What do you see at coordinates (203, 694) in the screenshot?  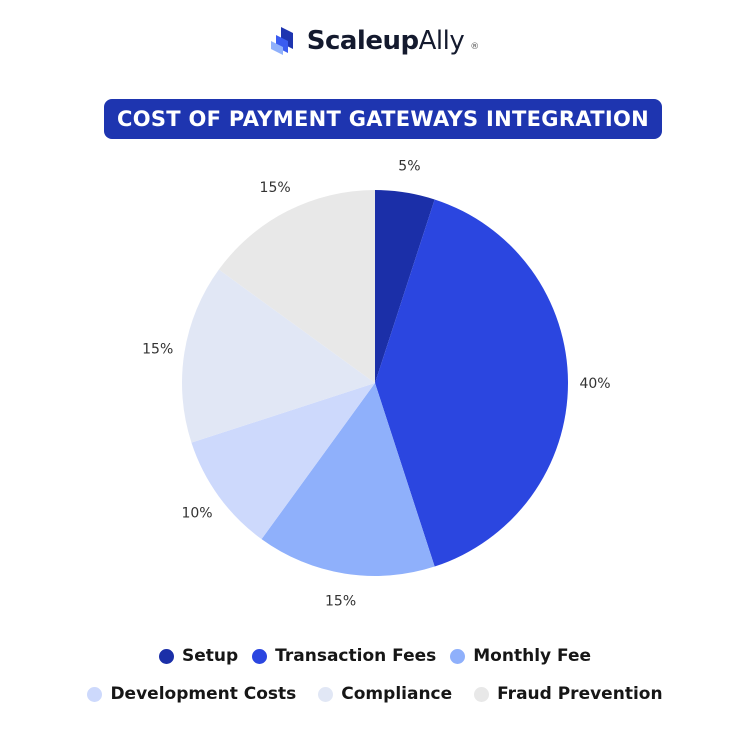 I see `legend-label: Development Costs` at bounding box center [203, 694].